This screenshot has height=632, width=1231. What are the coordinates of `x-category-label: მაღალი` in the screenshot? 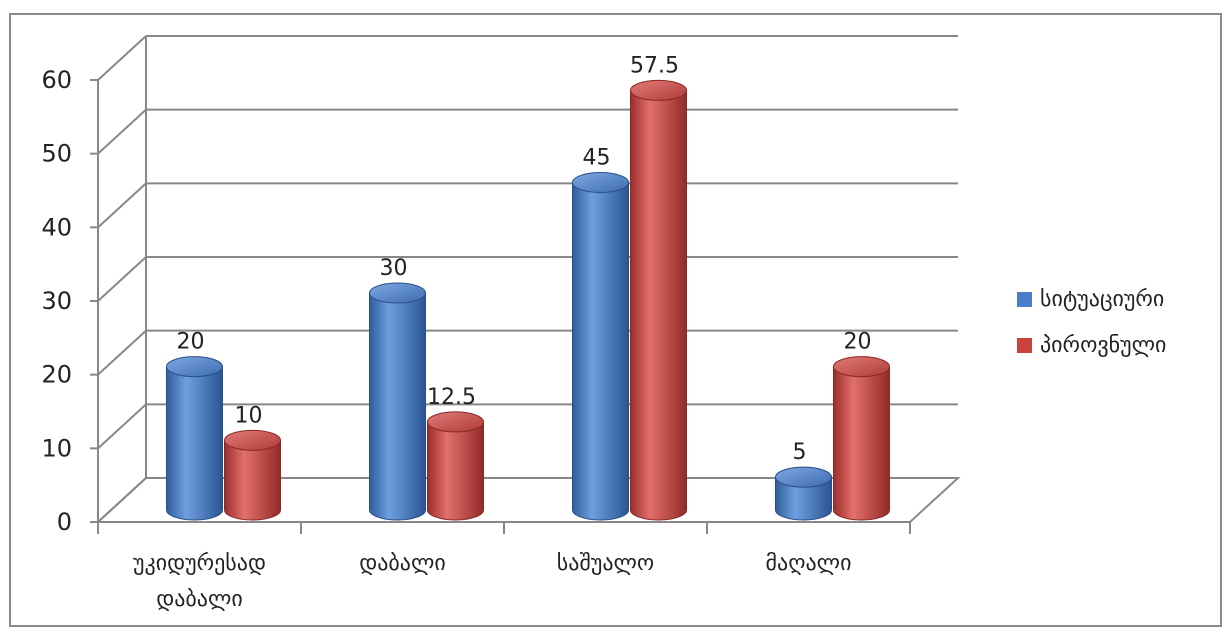 It's located at (809, 563).